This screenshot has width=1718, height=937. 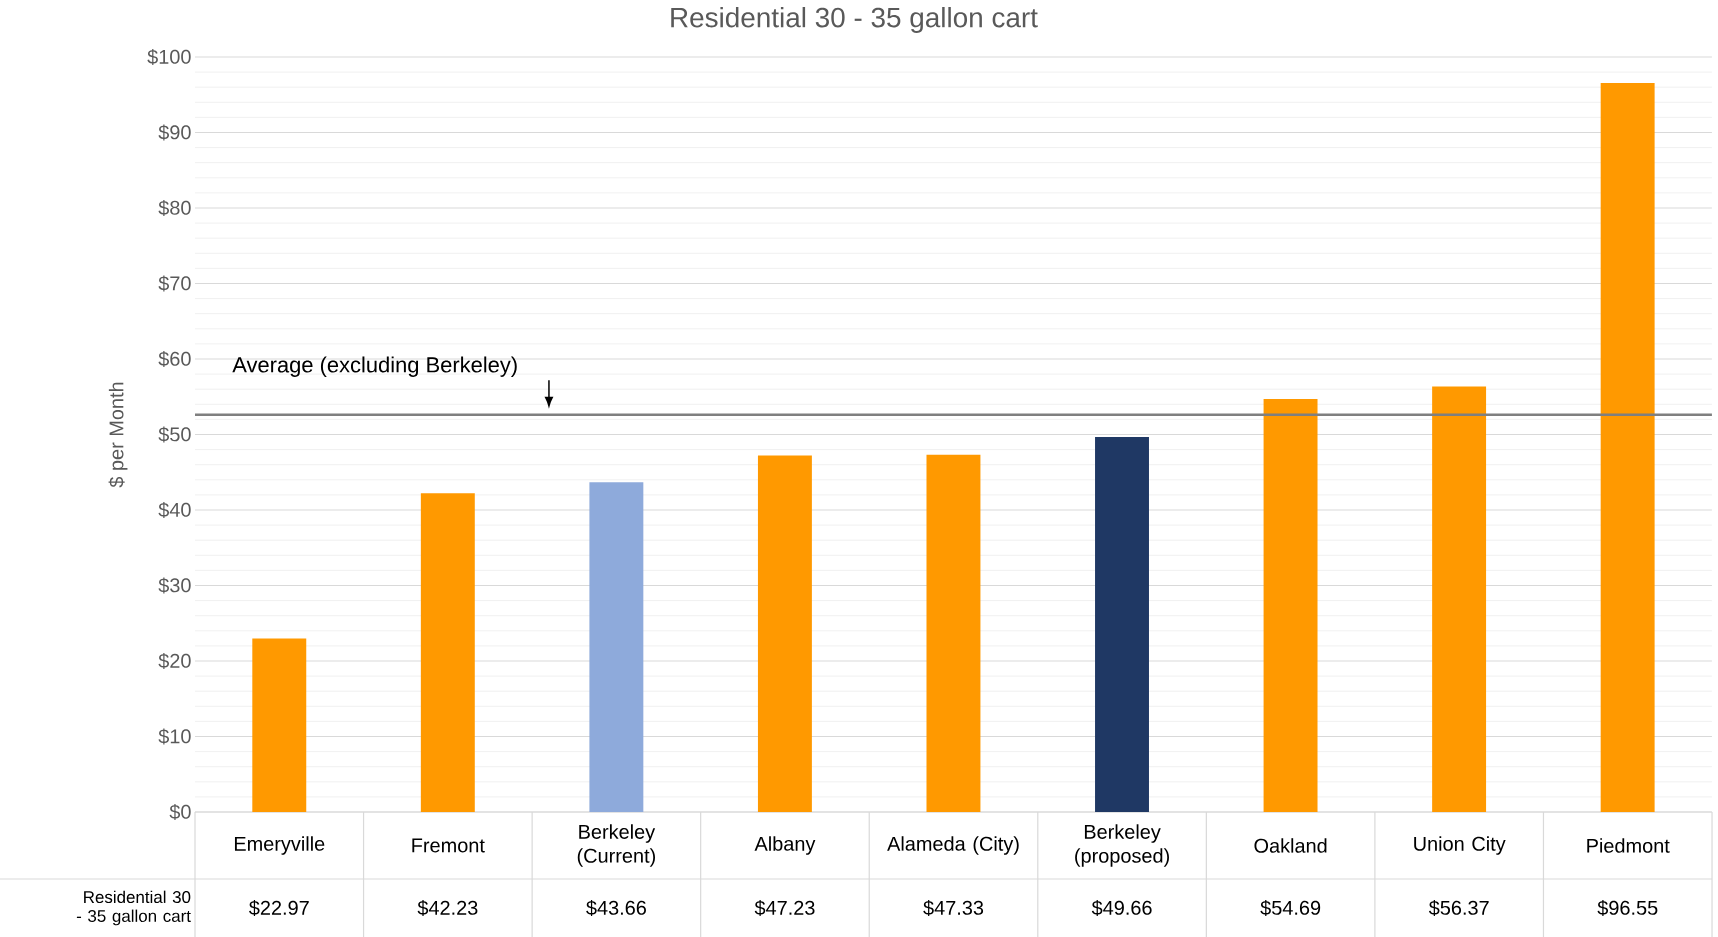 What do you see at coordinates (174, 208) in the screenshot?
I see `y-tick-label: $80` at bounding box center [174, 208].